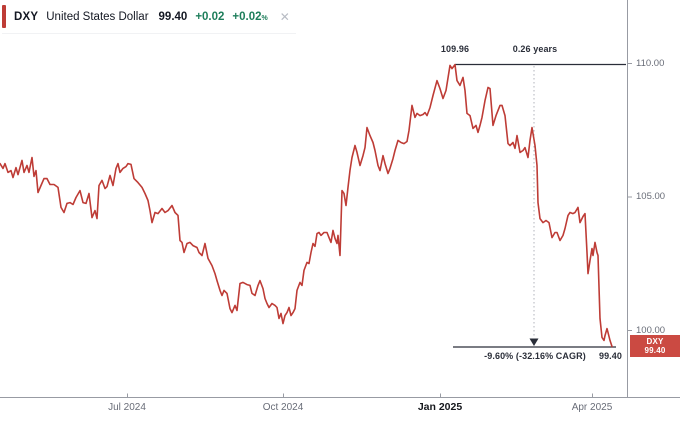  What do you see at coordinates (455, 49) in the screenshot?
I see `high-price-label: 109.96` at bounding box center [455, 49].